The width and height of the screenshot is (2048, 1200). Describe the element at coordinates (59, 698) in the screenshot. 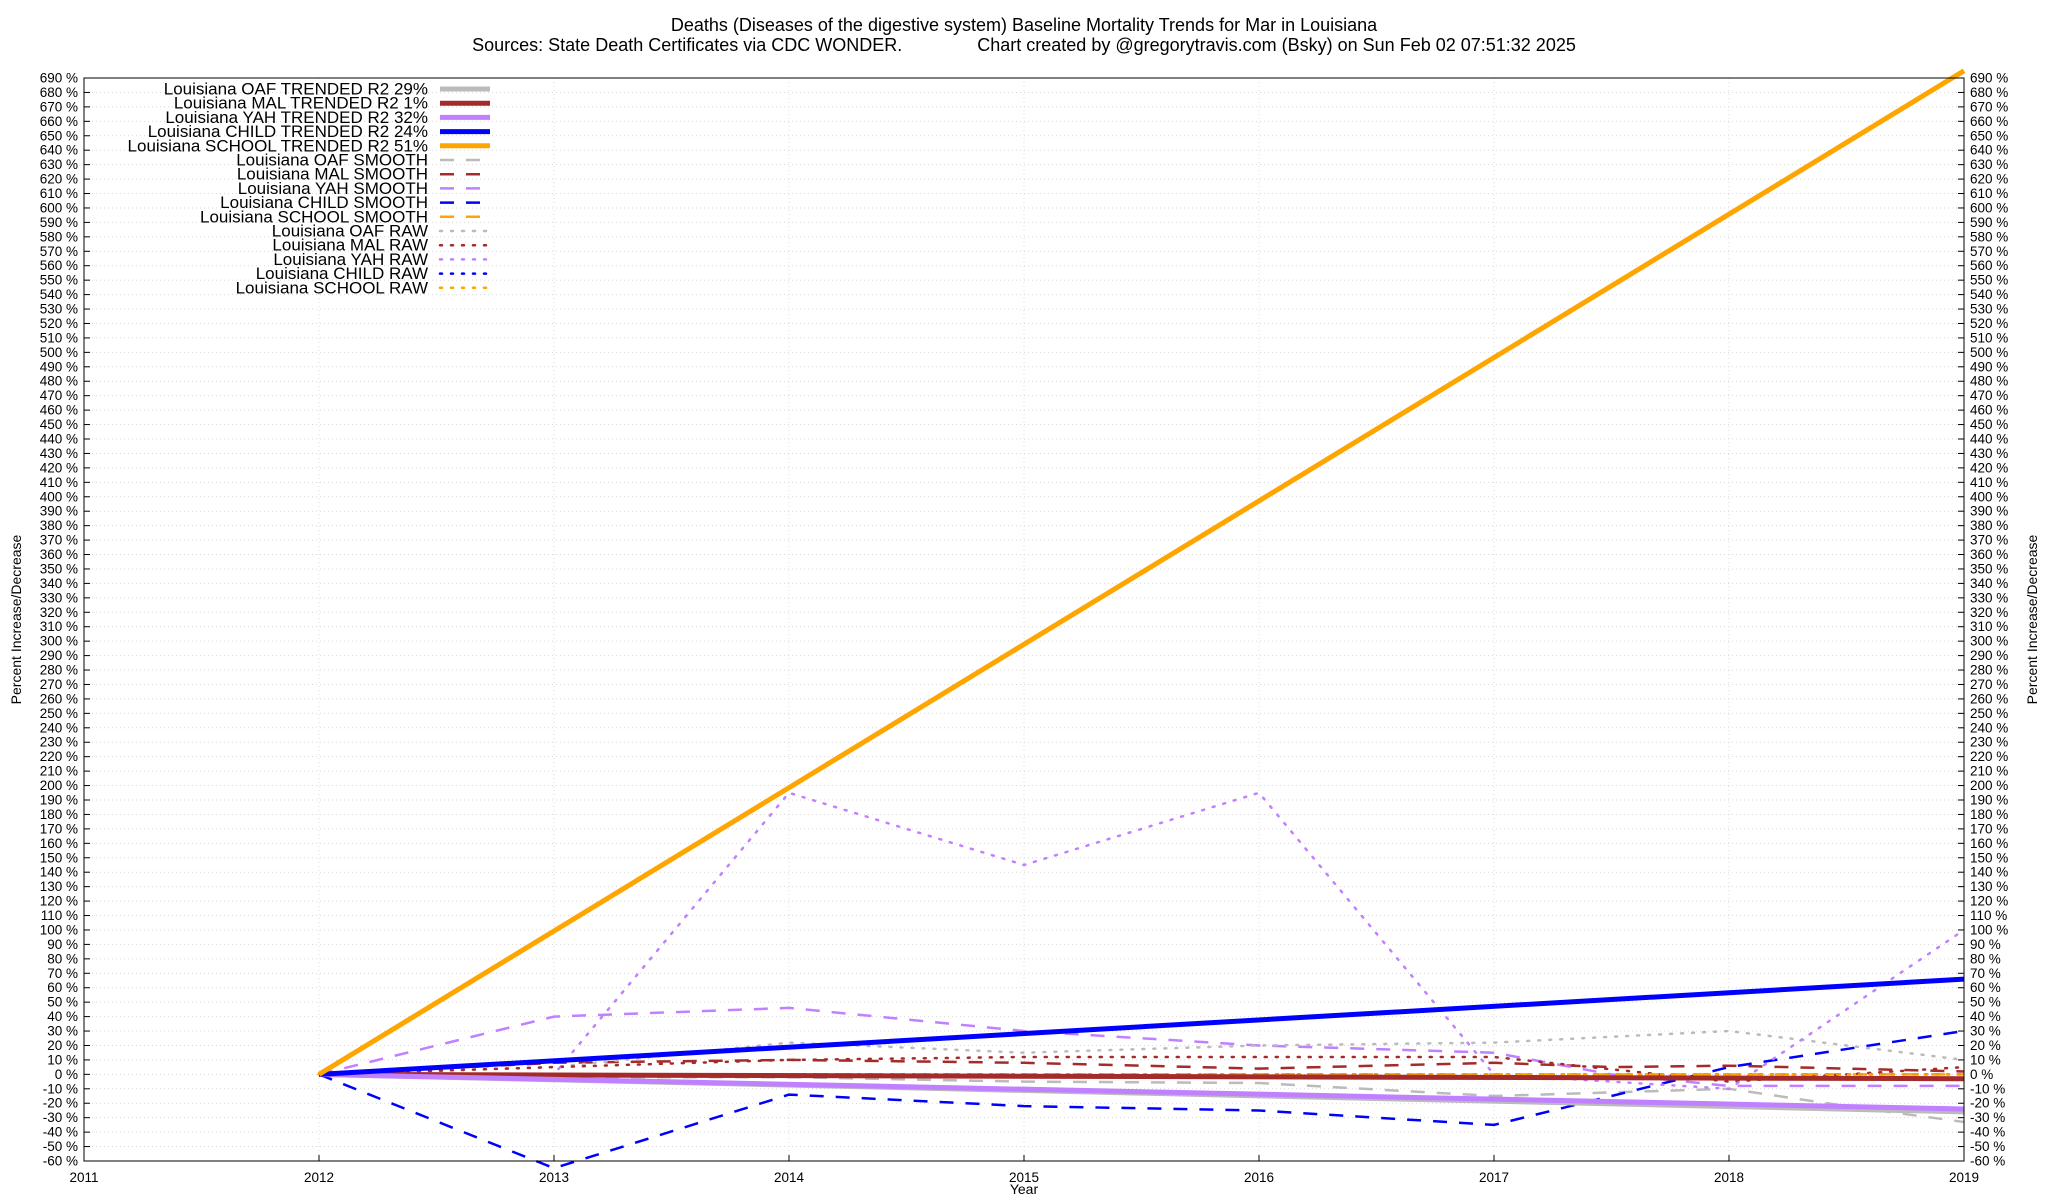

I see `y-tick-label: 260 %` at that location.